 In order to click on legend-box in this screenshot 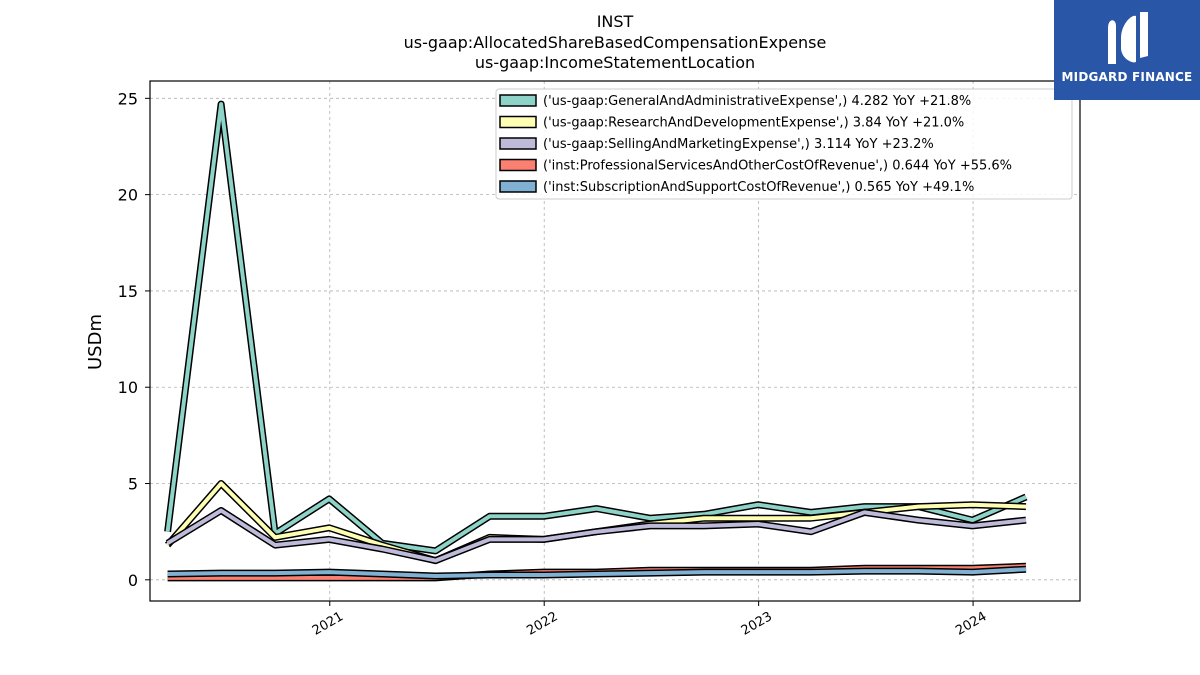, I will do `click(784, 144)`.